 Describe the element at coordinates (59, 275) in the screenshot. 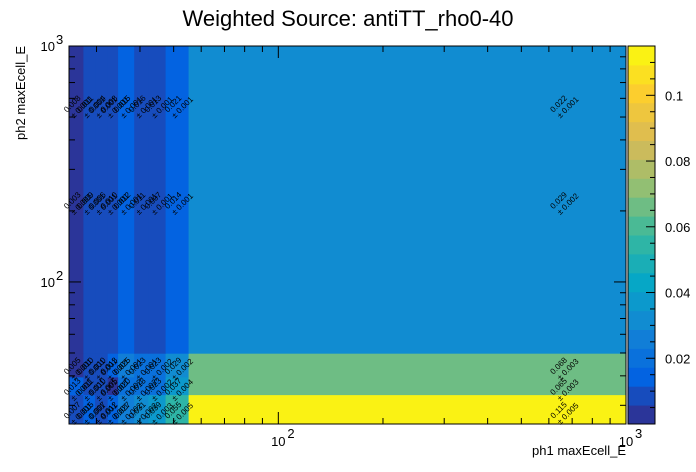

I see `y-tick-label-exponent: 2` at that location.